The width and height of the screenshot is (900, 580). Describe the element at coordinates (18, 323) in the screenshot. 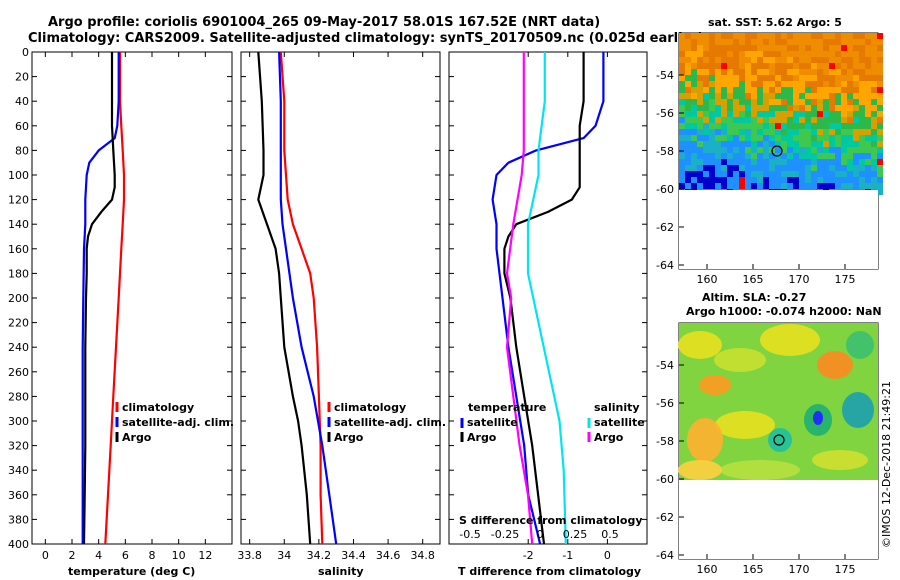

I see `depth-tick-label: 220` at that location.